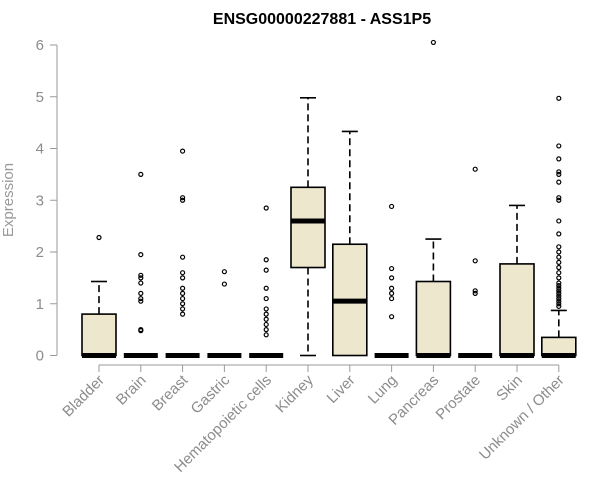  What do you see at coordinates (8, 200) in the screenshot?
I see `y-axis-label: Expression` at bounding box center [8, 200].